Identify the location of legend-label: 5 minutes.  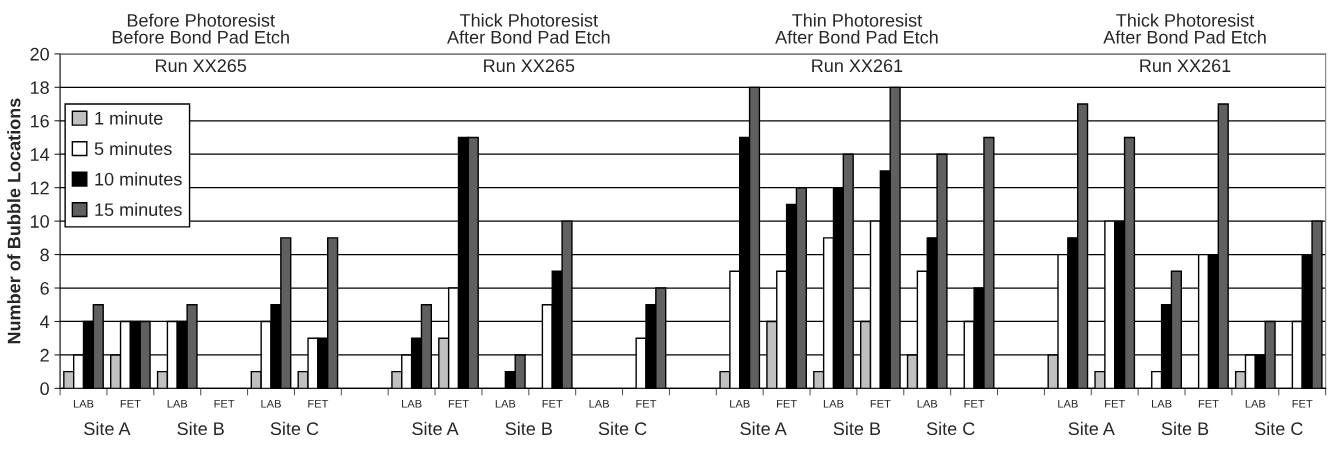
(133, 148).